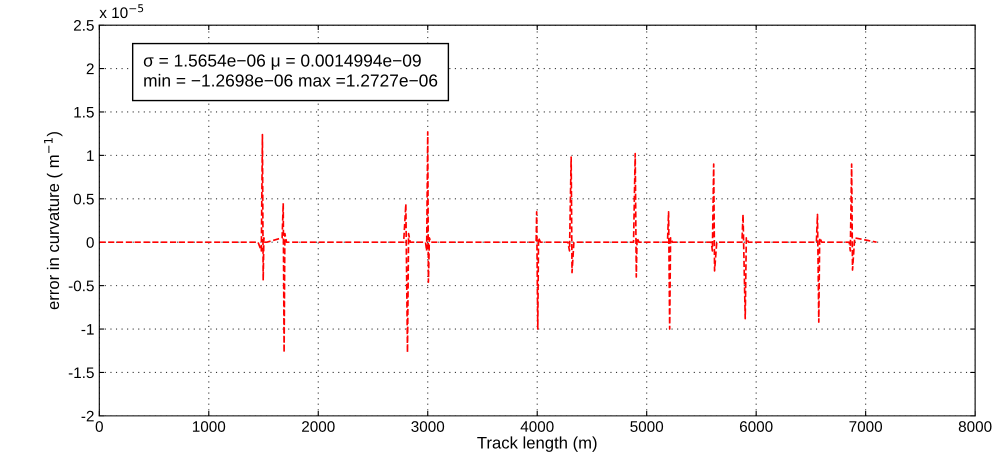 The height and width of the screenshot is (457, 993). Describe the element at coordinates (427, 426) in the screenshot. I see `x-tick-label: 3000` at that location.